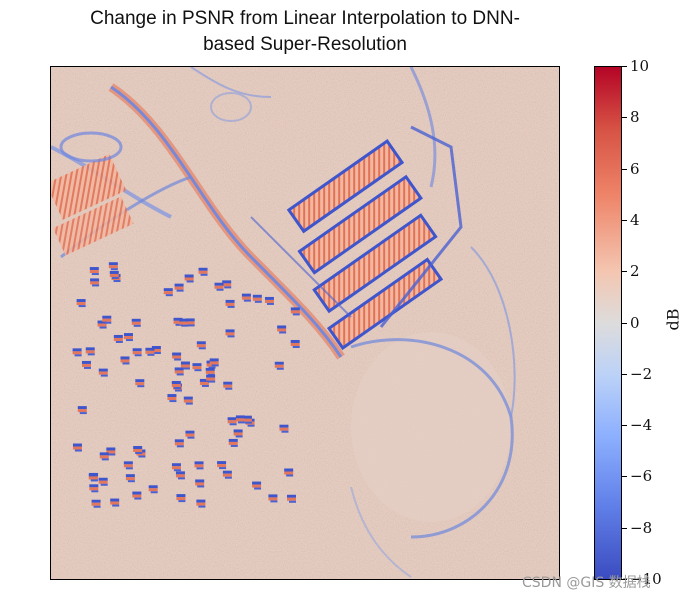 This screenshot has width=700, height=604. I want to click on colorbar-tick-label: 2, so click(635, 271).